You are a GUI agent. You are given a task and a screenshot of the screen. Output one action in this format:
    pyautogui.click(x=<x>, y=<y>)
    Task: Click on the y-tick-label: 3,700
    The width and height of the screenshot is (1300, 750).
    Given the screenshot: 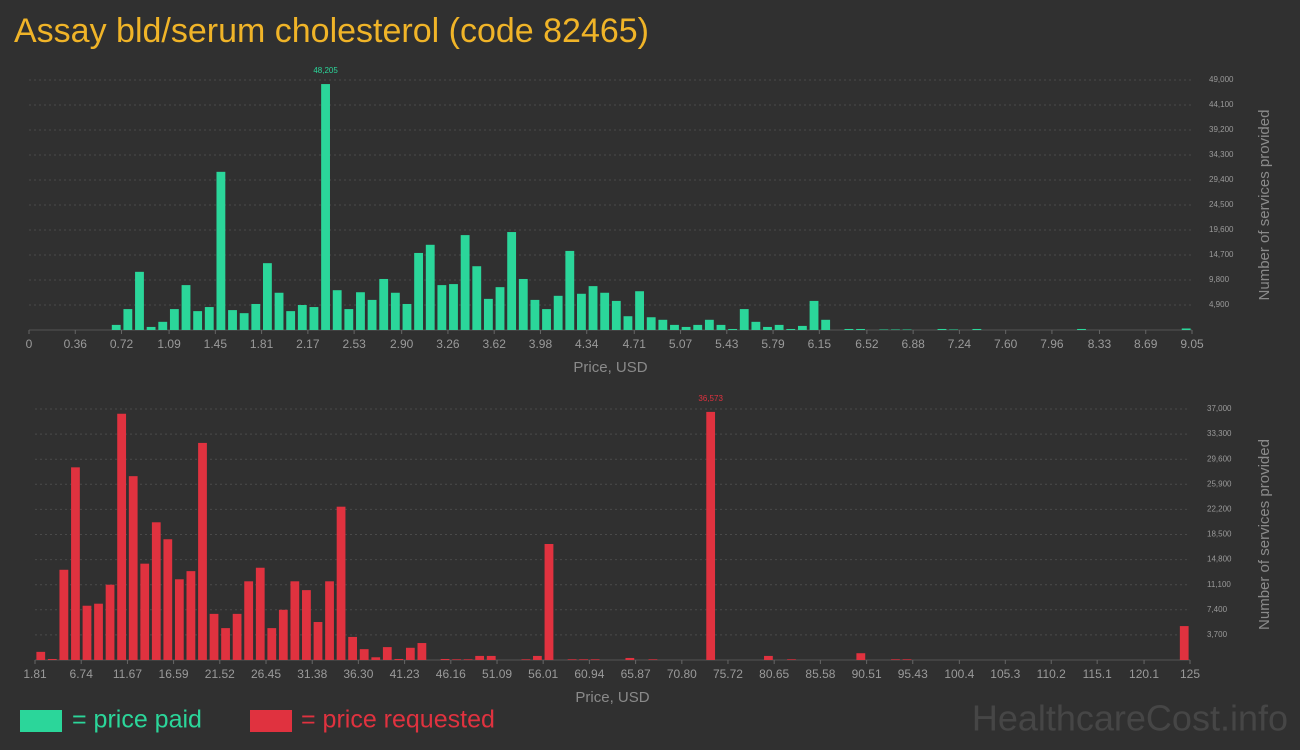 What is the action you would take?
    pyautogui.click(x=1217, y=634)
    